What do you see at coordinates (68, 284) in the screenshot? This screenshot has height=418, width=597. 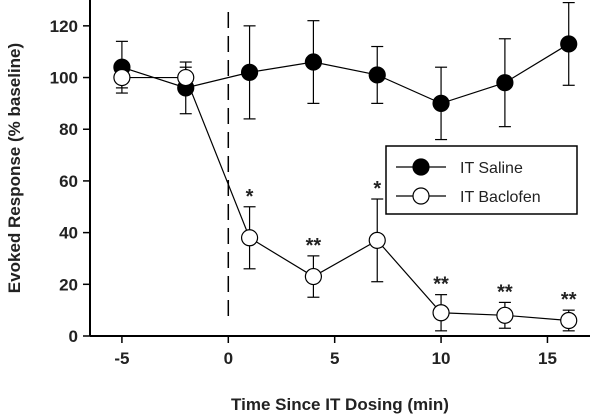 I see `y-tick-label: 20` at bounding box center [68, 284].